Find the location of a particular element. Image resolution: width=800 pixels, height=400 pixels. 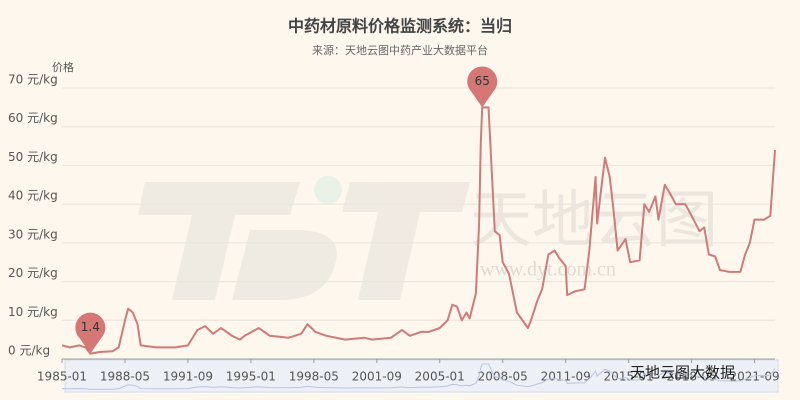

y-tick-label: 0 元/kg is located at coordinates (29, 351).